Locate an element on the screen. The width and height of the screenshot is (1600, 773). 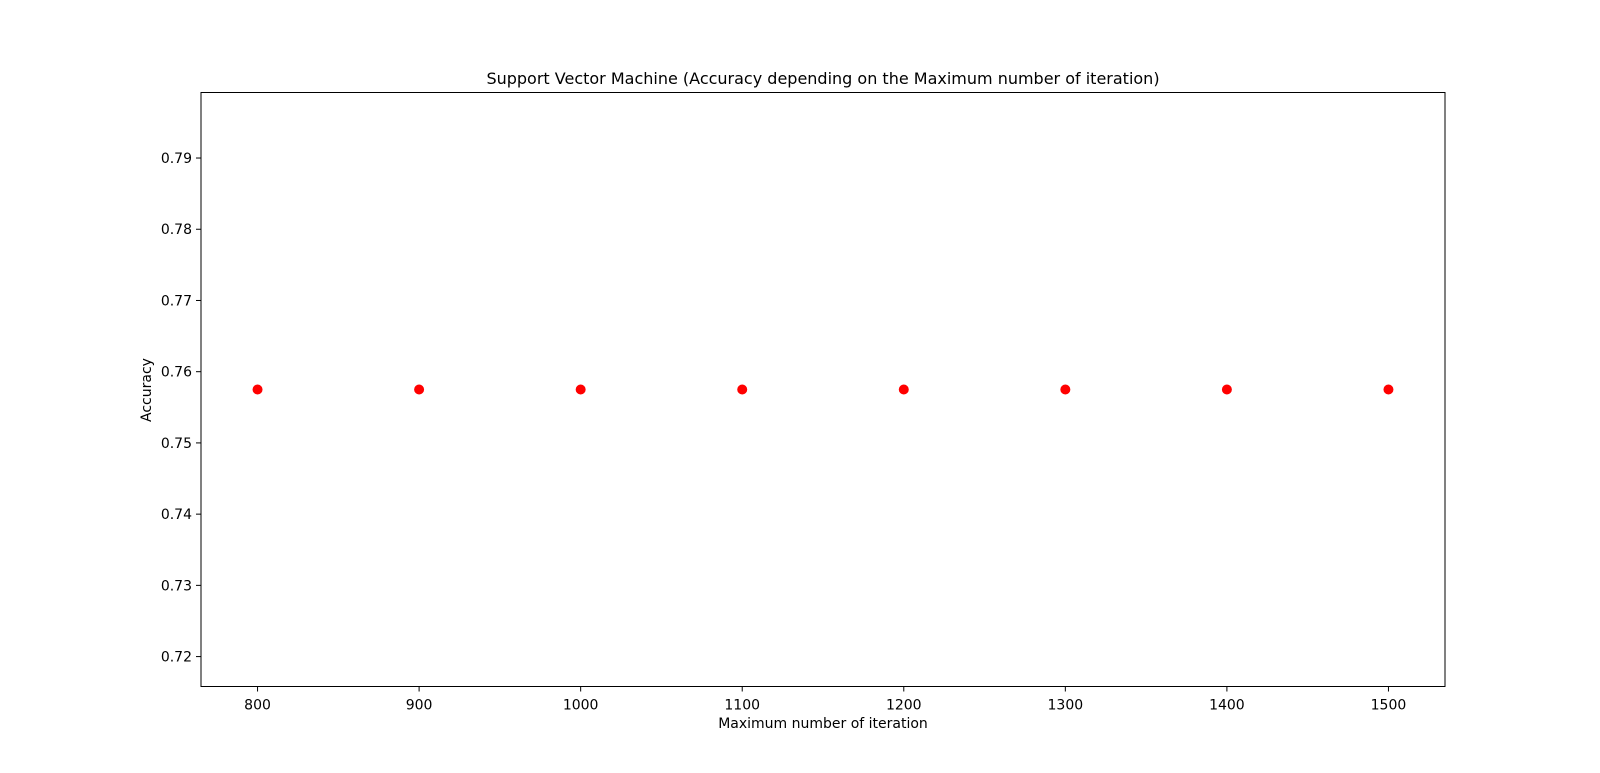
y-tick-label: 0.78 is located at coordinates (176, 230).